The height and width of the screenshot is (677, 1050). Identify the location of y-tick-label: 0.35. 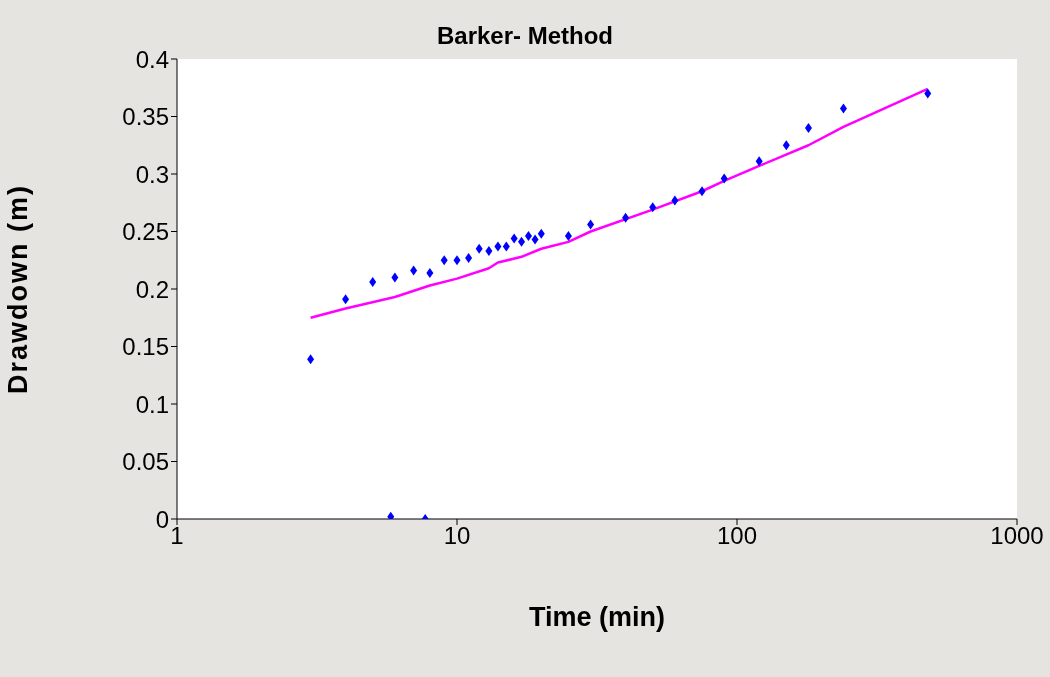
(145, 117).